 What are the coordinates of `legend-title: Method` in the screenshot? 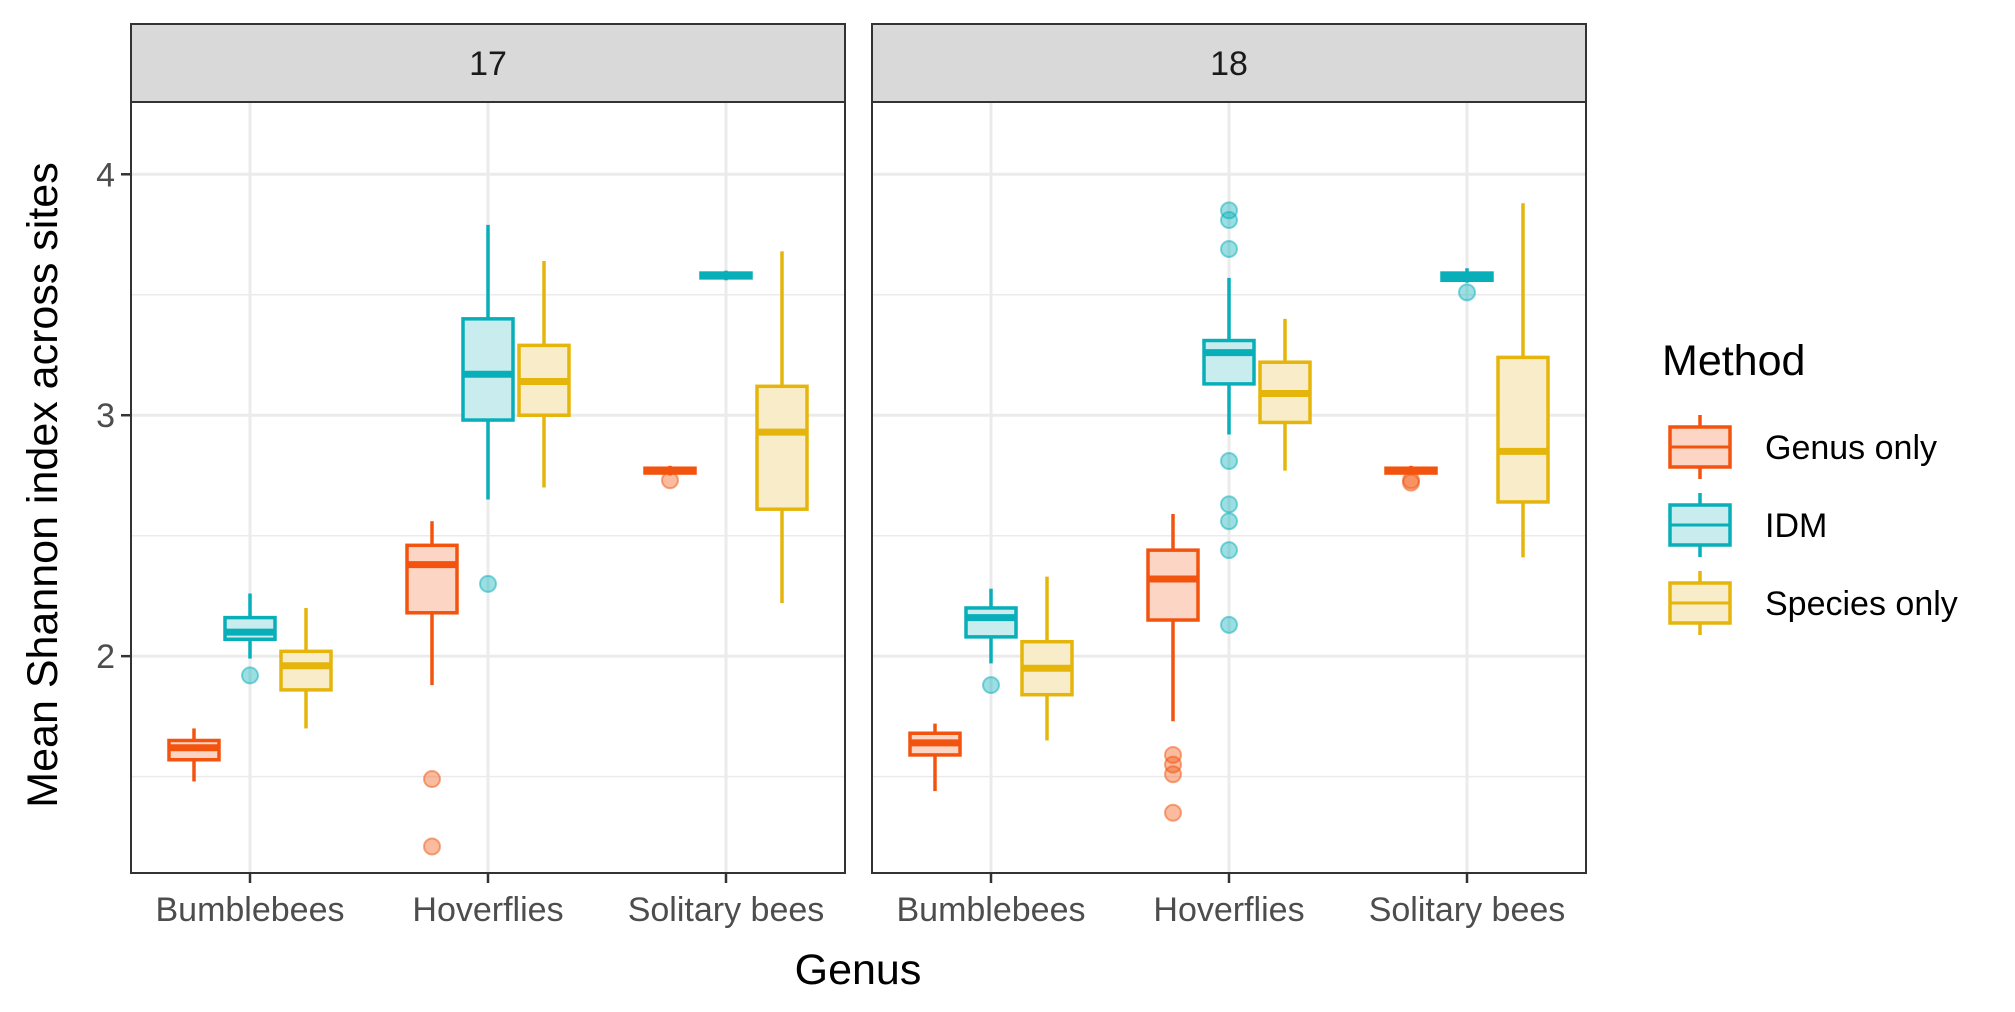 It's located at (1733, 361).